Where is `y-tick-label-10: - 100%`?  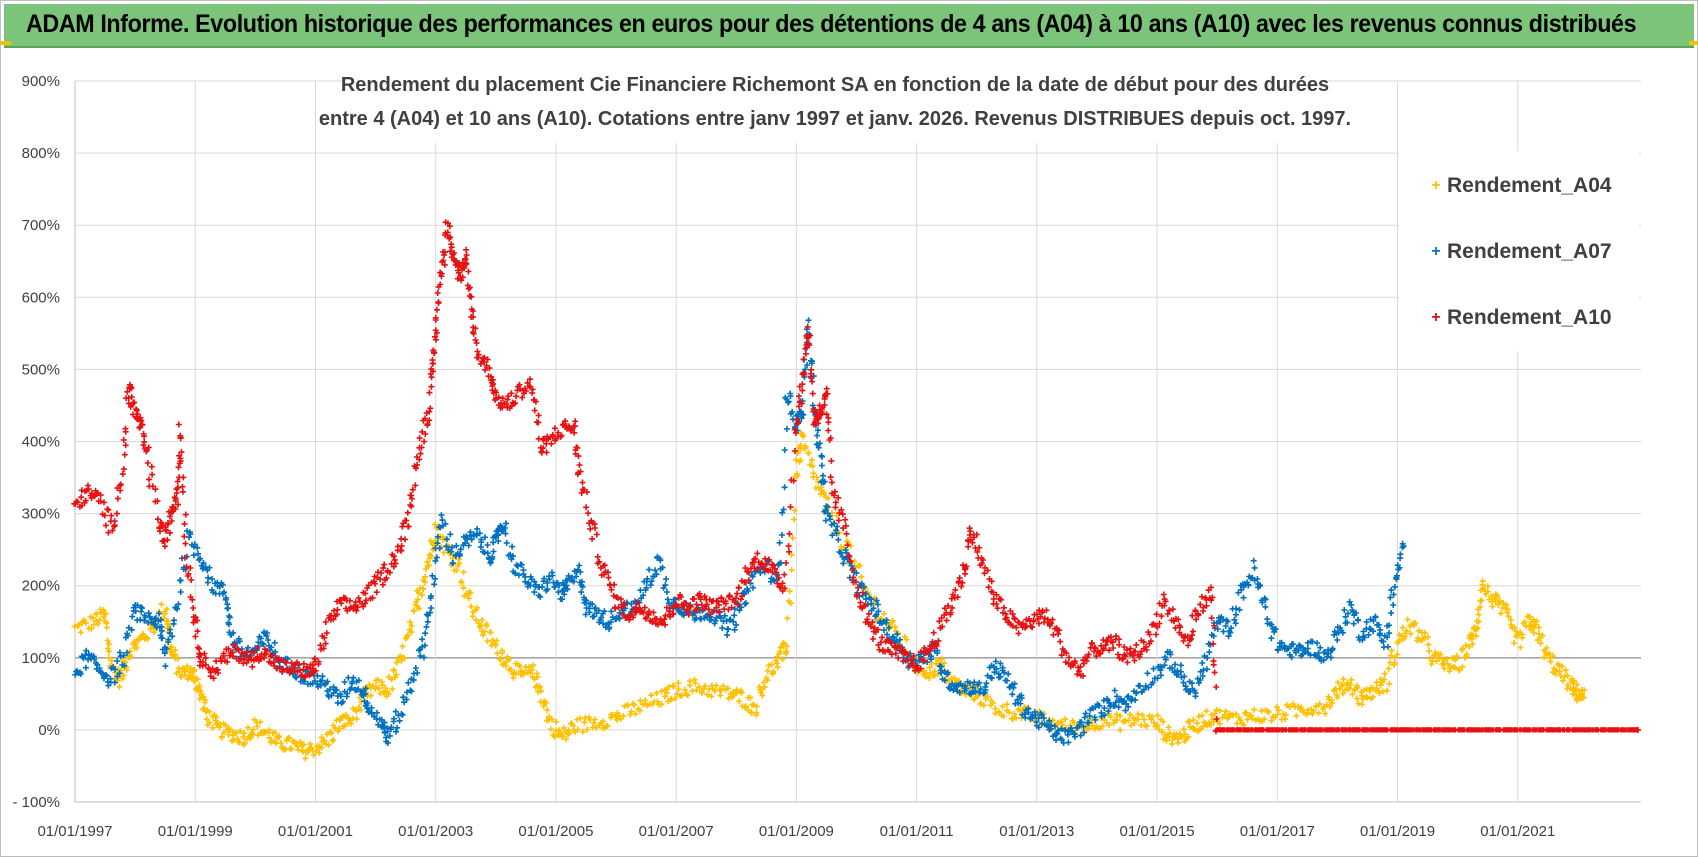 y-tick-label-10: - 100% is located at coordinates (36, 802).